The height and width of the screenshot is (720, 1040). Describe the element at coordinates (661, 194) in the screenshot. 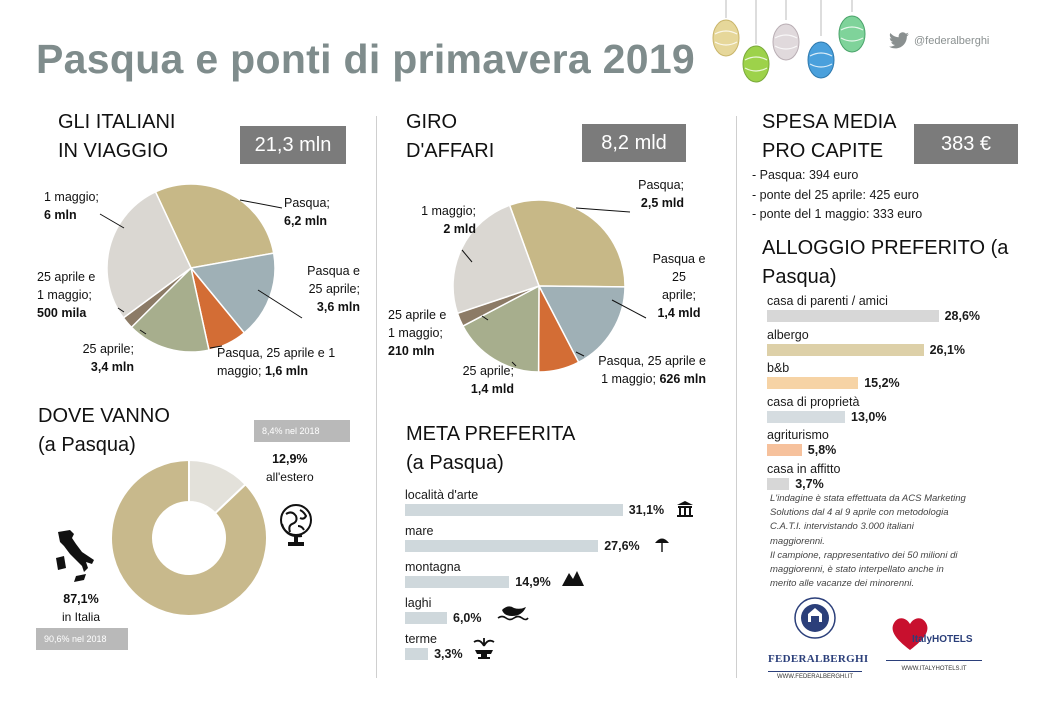

I see `pie2-label-pasqua: Pasqua; 2,5 mld` at that location.